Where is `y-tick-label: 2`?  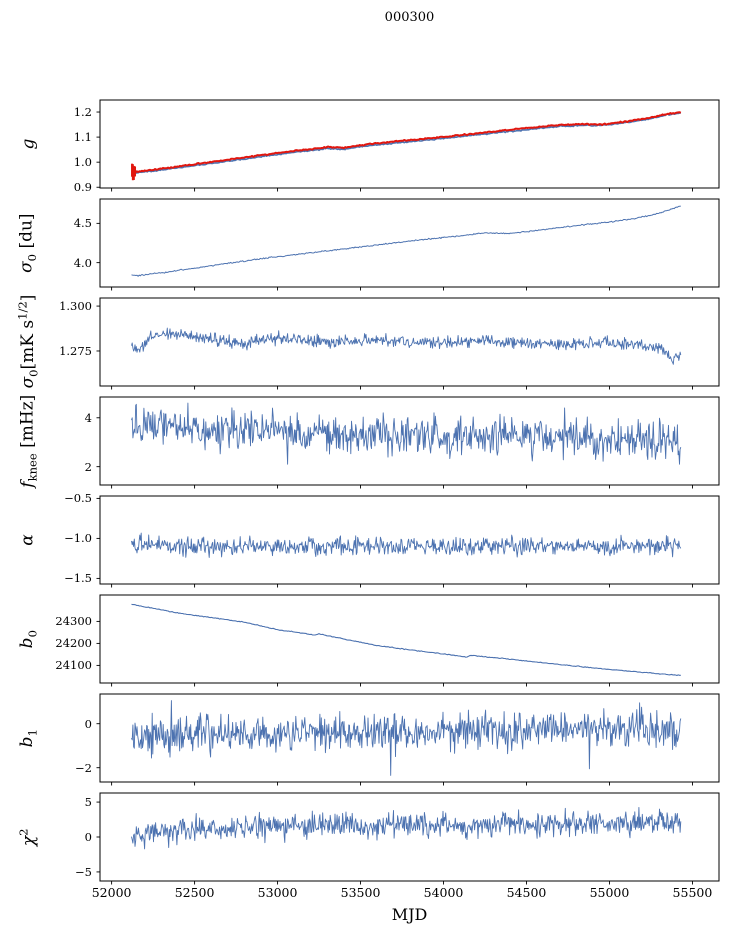 y-tick-label: 2 is located at coordinates (88, 466).